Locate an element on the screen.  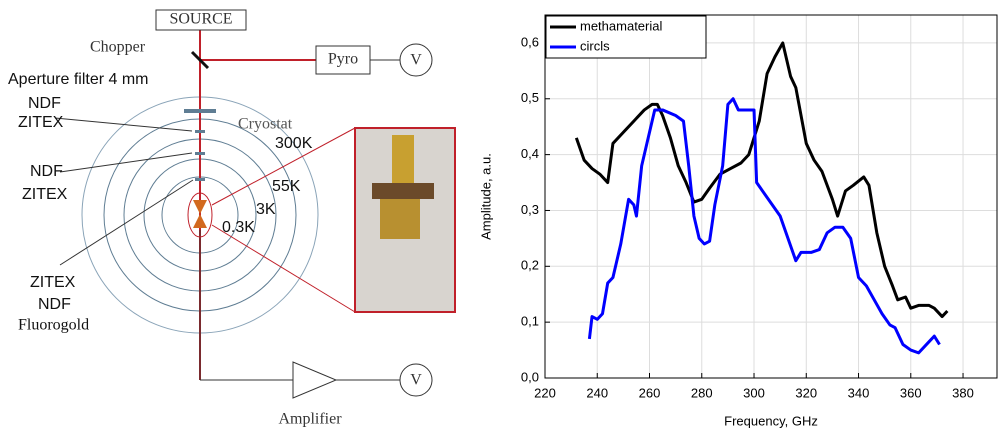
label: 55K is located at coordinates (286, 186).